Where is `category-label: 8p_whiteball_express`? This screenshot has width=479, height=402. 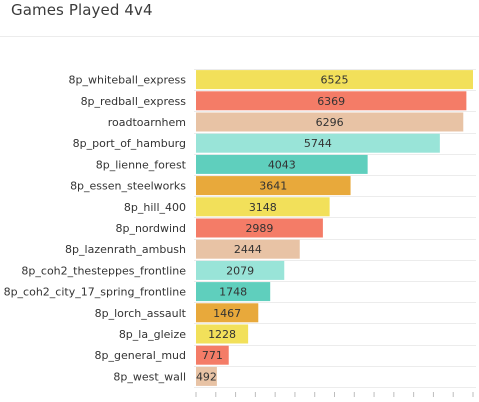 category-label: 8p_whiteball_express is located at coordinates (128, 80).